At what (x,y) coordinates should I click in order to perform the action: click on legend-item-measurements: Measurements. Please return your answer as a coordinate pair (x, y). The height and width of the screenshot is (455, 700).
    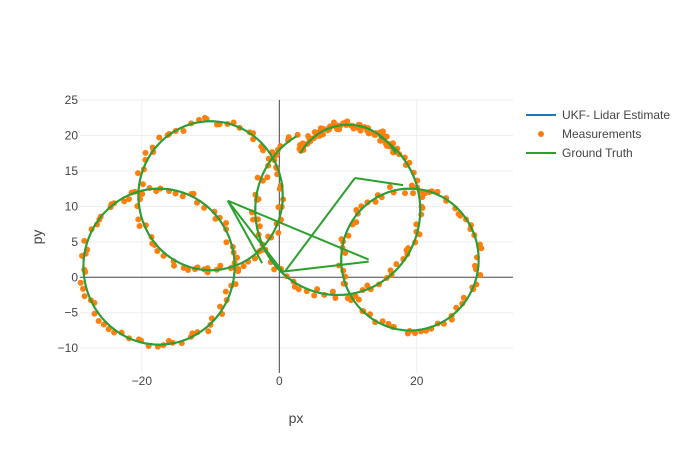
    Looking at the image, I should click on (589, 134).